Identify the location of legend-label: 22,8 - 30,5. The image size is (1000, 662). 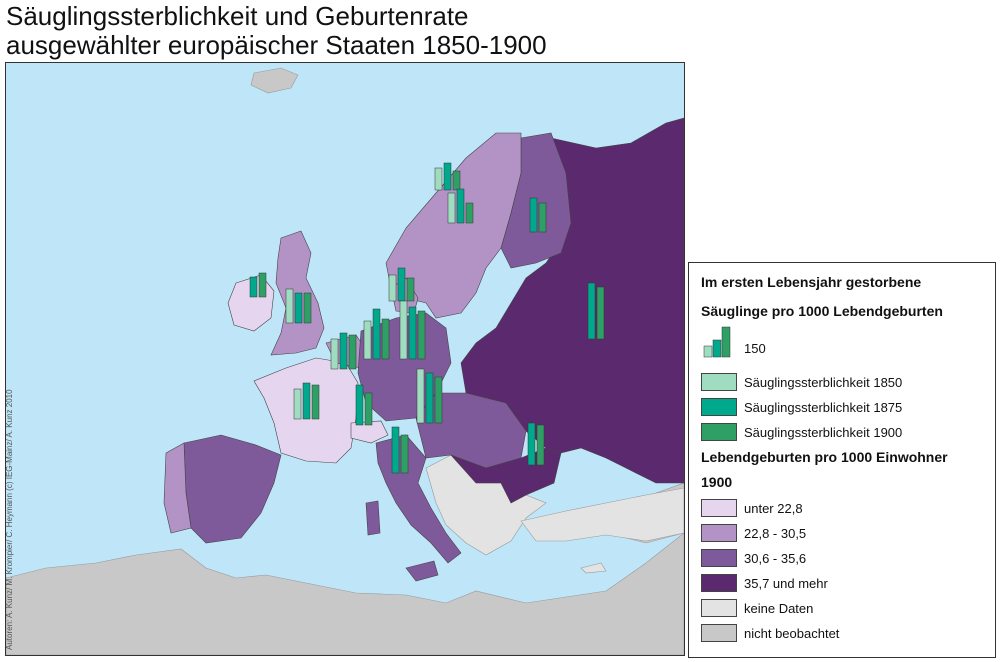
(775, 533).